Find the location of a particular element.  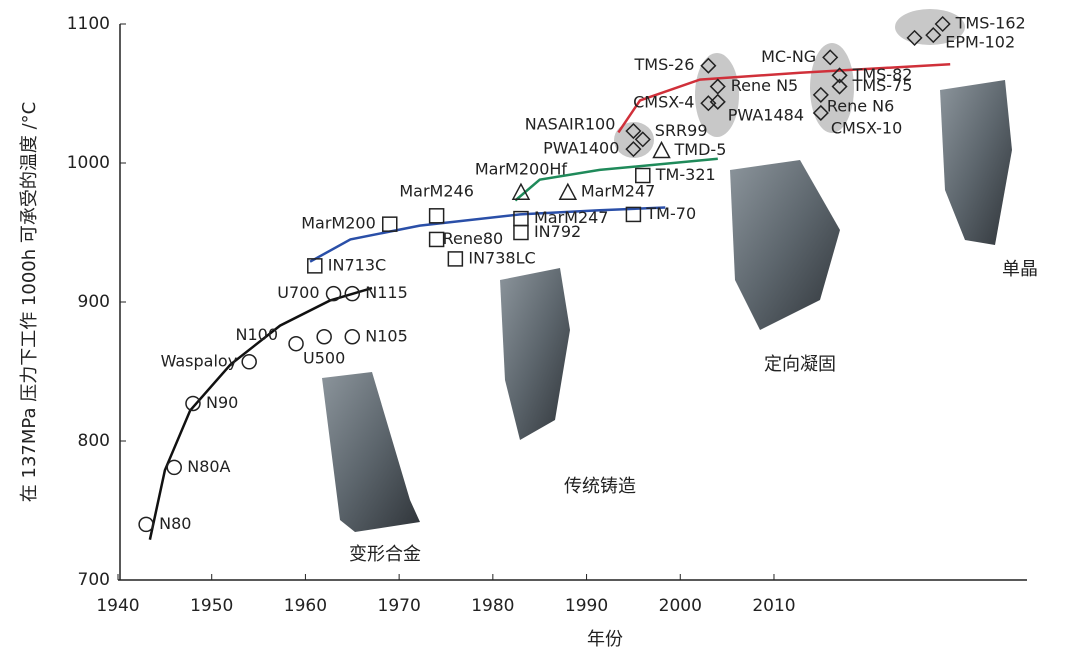

y-tick-label: 1100 is located at coordinates (88, 24).